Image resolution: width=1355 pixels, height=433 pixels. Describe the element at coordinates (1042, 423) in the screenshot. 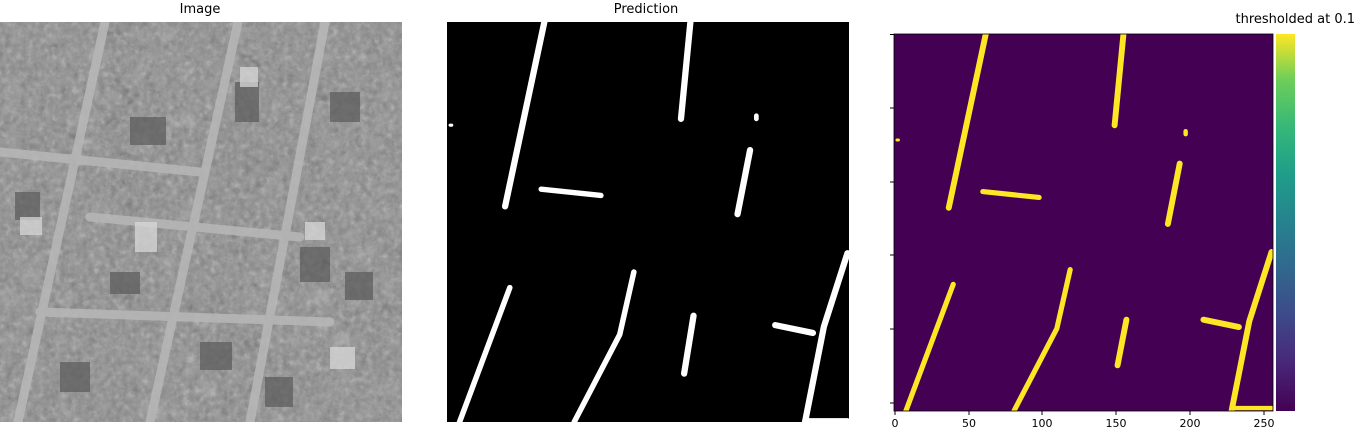

I see `x-tick-label: 100` at that location.